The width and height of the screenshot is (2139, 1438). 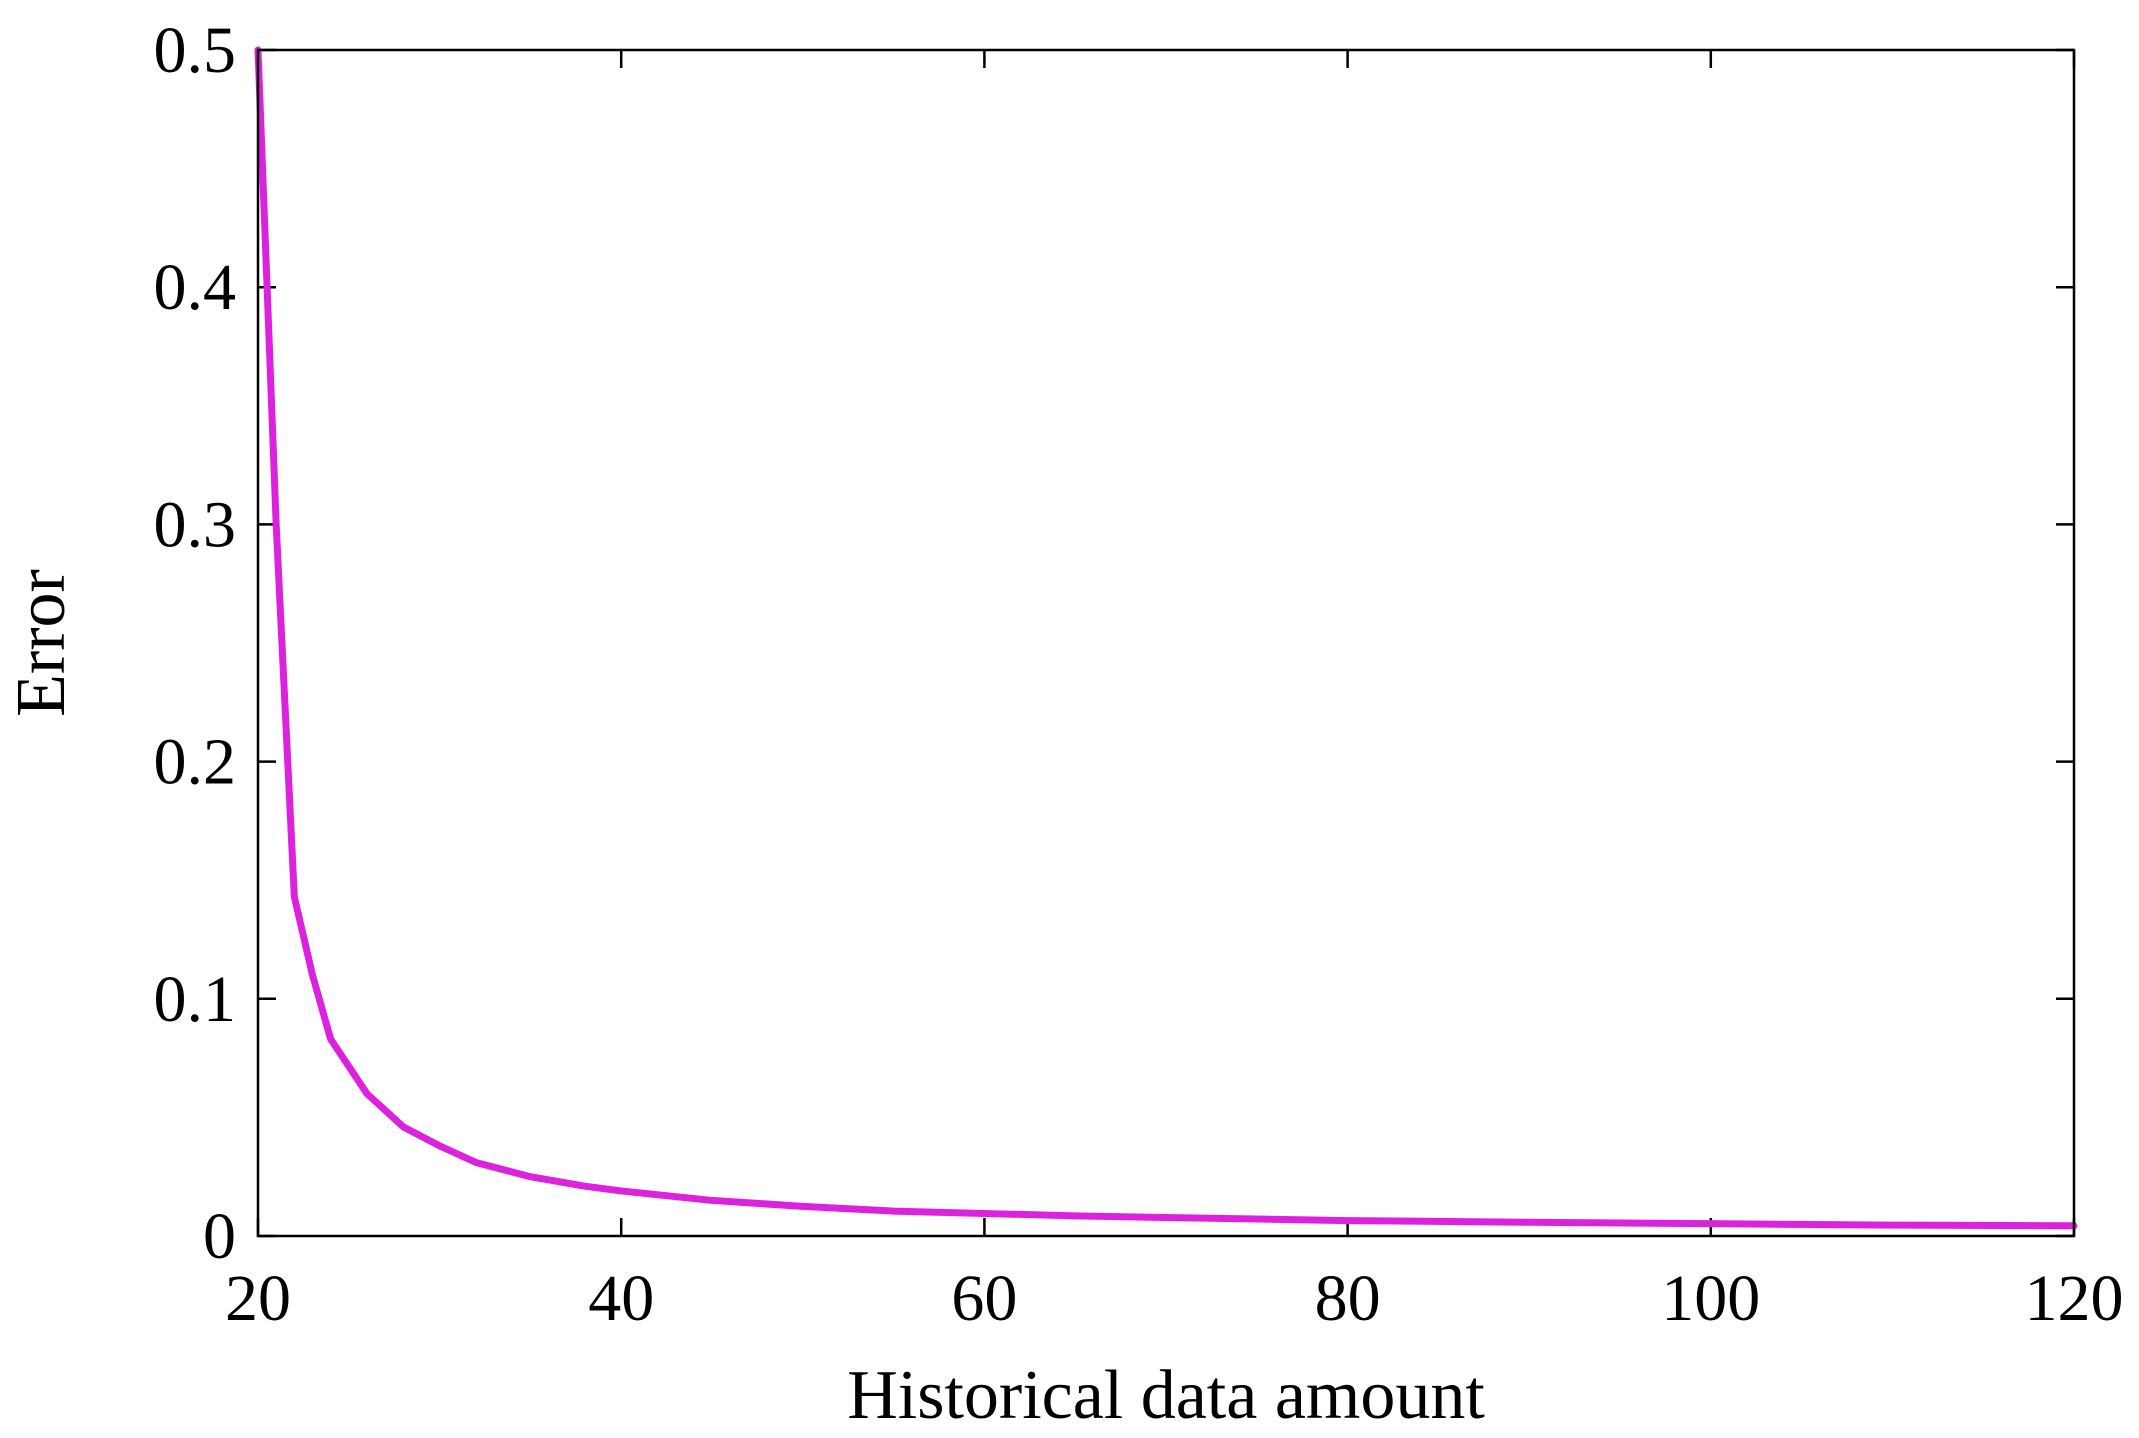 I want to click on y-tick-label: 0.4, so click(x=195, y=287).